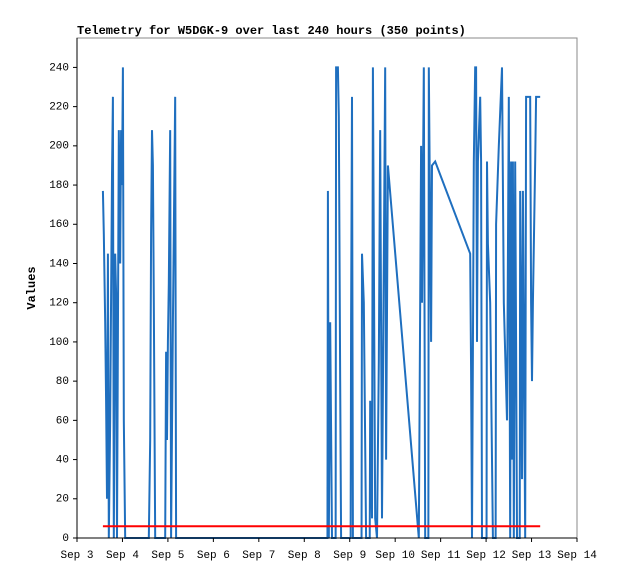  Describe the element at coordinates (59, 264) in the screenshot. I see `y-tick-label: 140` at that location.